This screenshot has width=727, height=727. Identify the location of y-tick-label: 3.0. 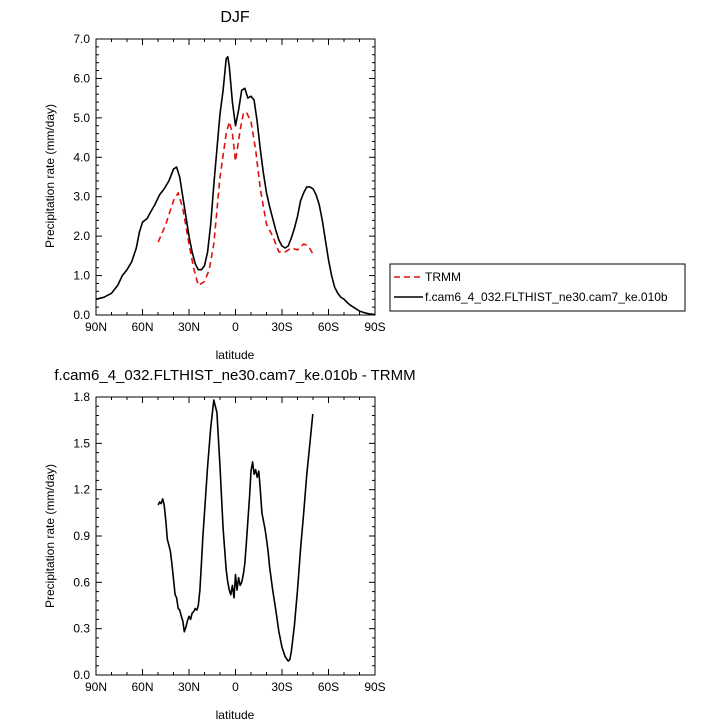
(81, 197).